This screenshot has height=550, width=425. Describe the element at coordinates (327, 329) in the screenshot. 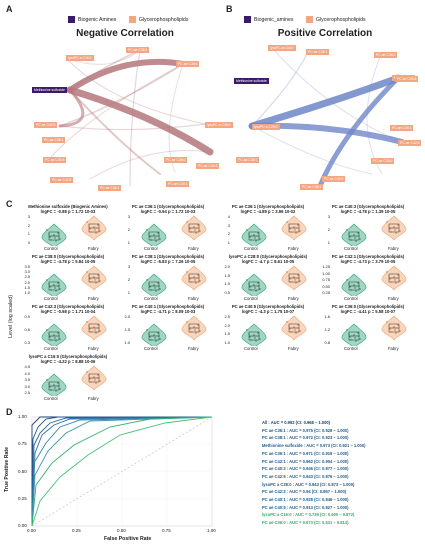

I see `violin-ytick: 1.2` at that location.